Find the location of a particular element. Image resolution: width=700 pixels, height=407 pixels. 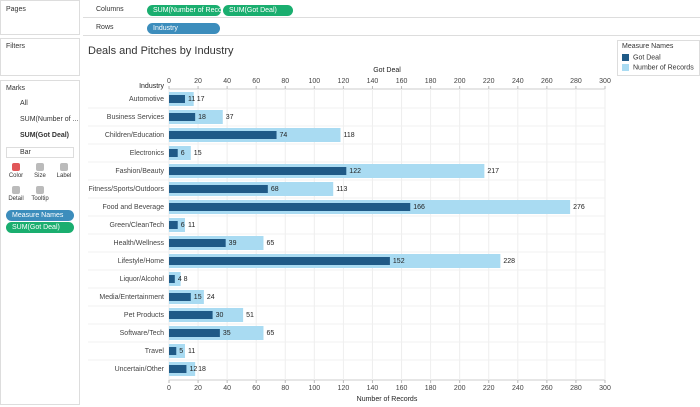

data-label: 35 is located at coordinates (227, 333).